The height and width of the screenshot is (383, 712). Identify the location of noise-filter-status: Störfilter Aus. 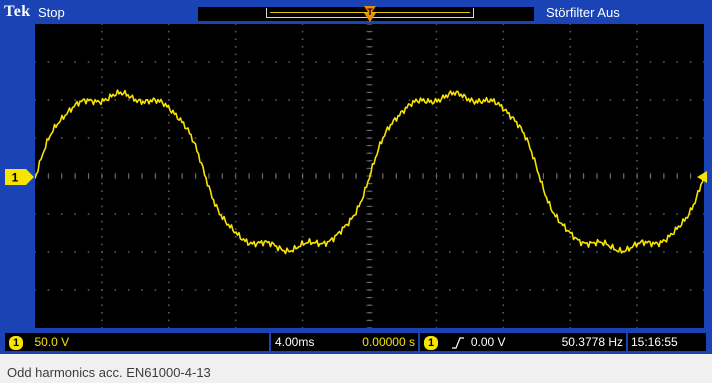
(583, 12).